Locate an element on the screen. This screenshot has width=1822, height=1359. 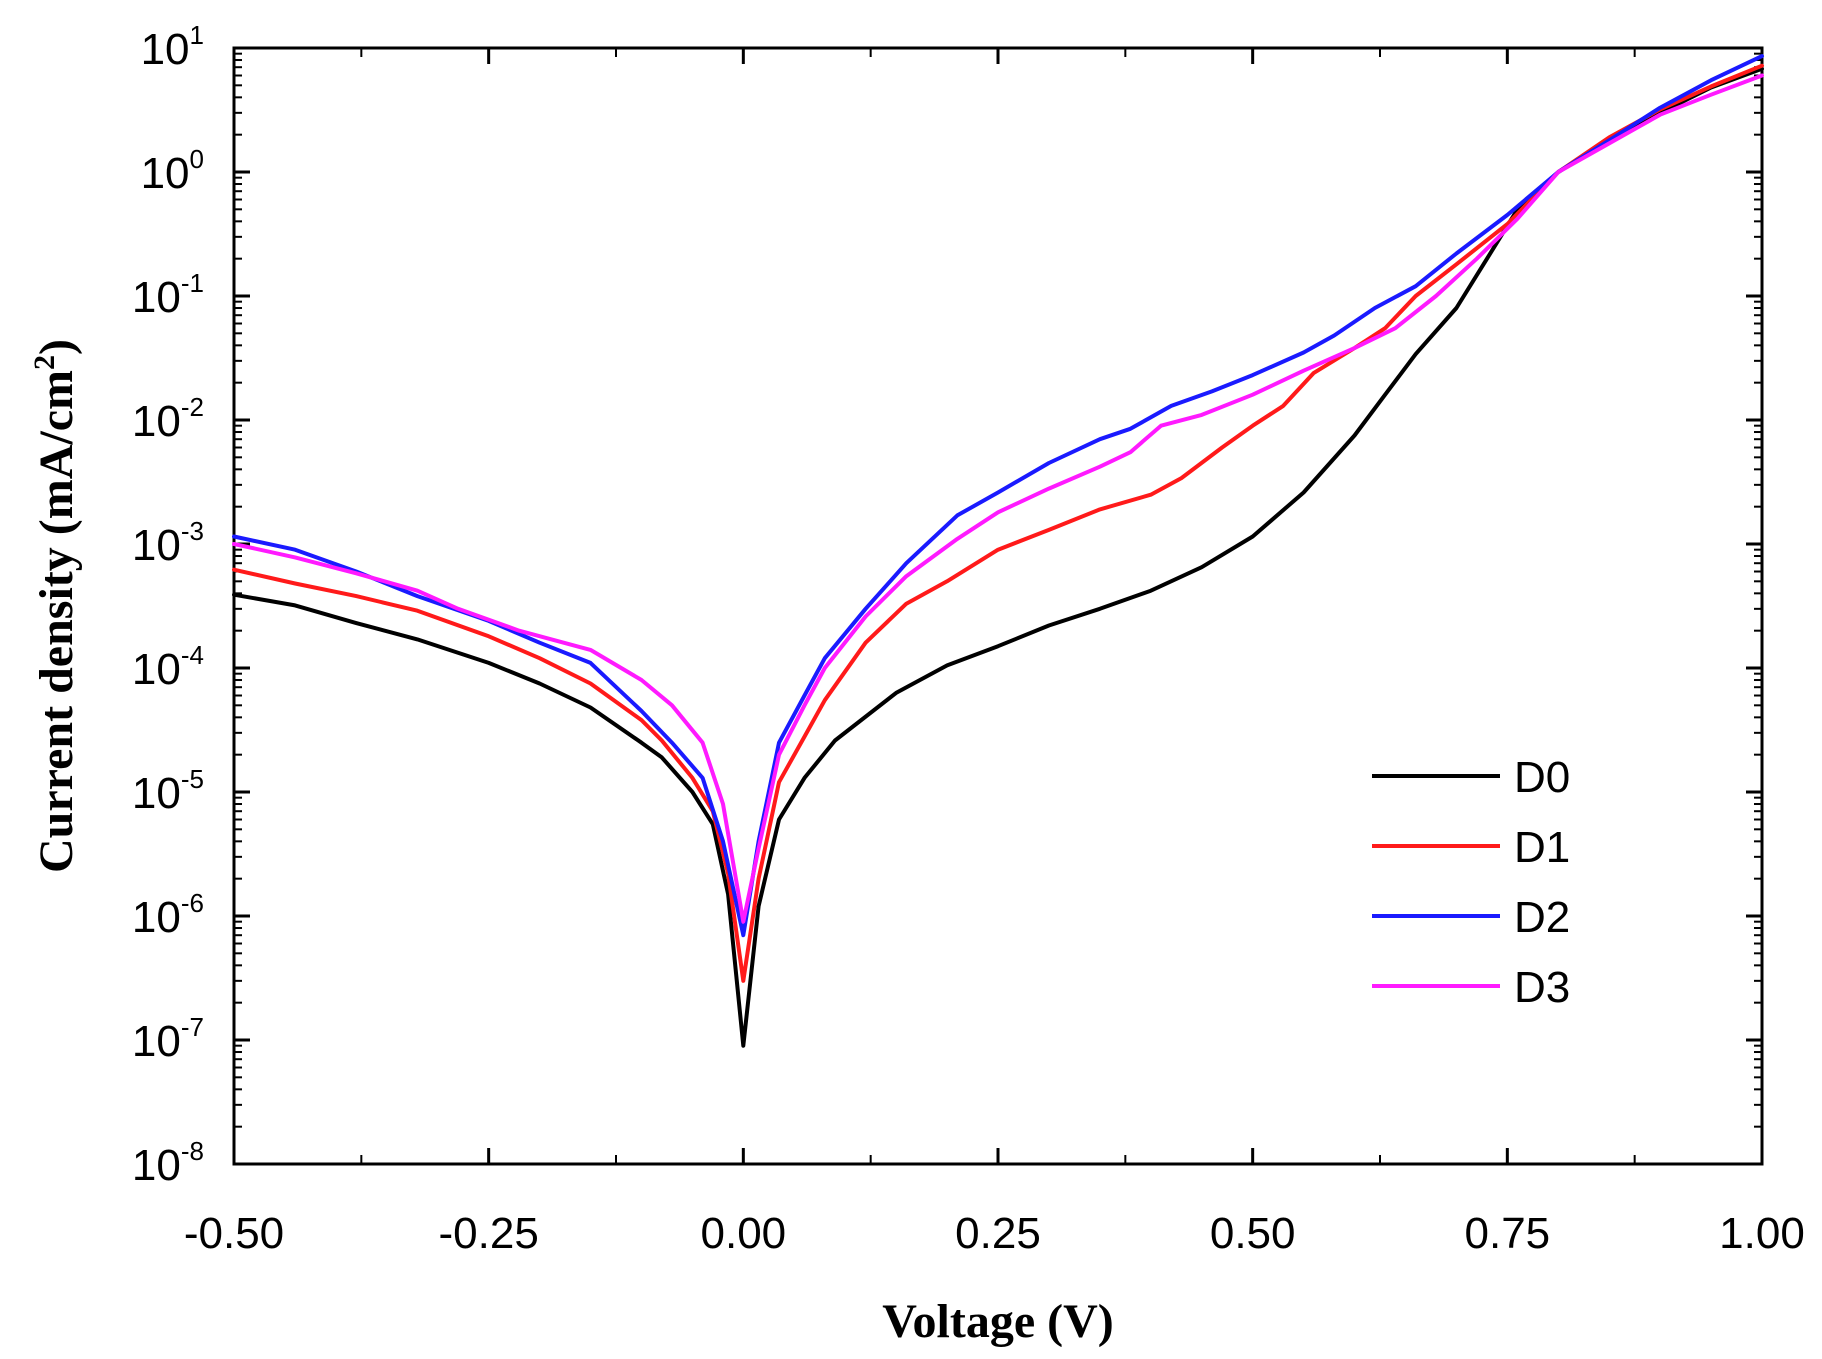
y-tick-label: 10⁻⁵ is located at coordinates (168, 791).